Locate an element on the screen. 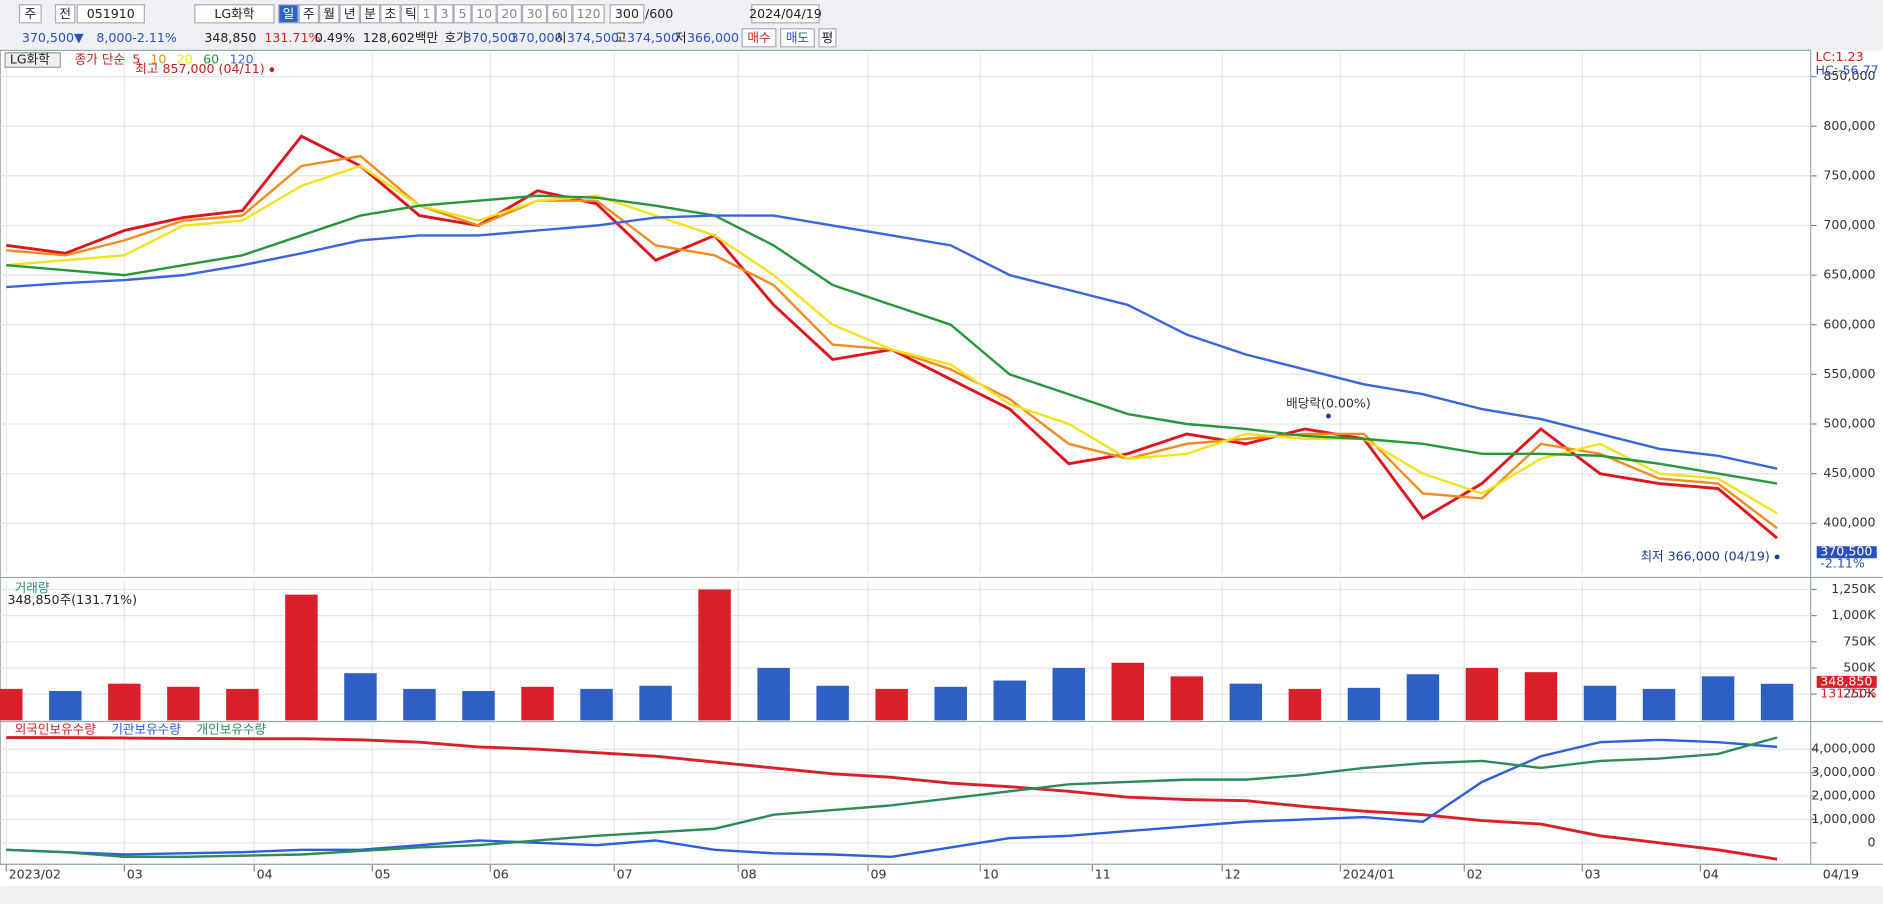 Image resolution: width=1883 pixels, height=908 pixels. quote-field: 370,500 is located at coordinates (490, 37).